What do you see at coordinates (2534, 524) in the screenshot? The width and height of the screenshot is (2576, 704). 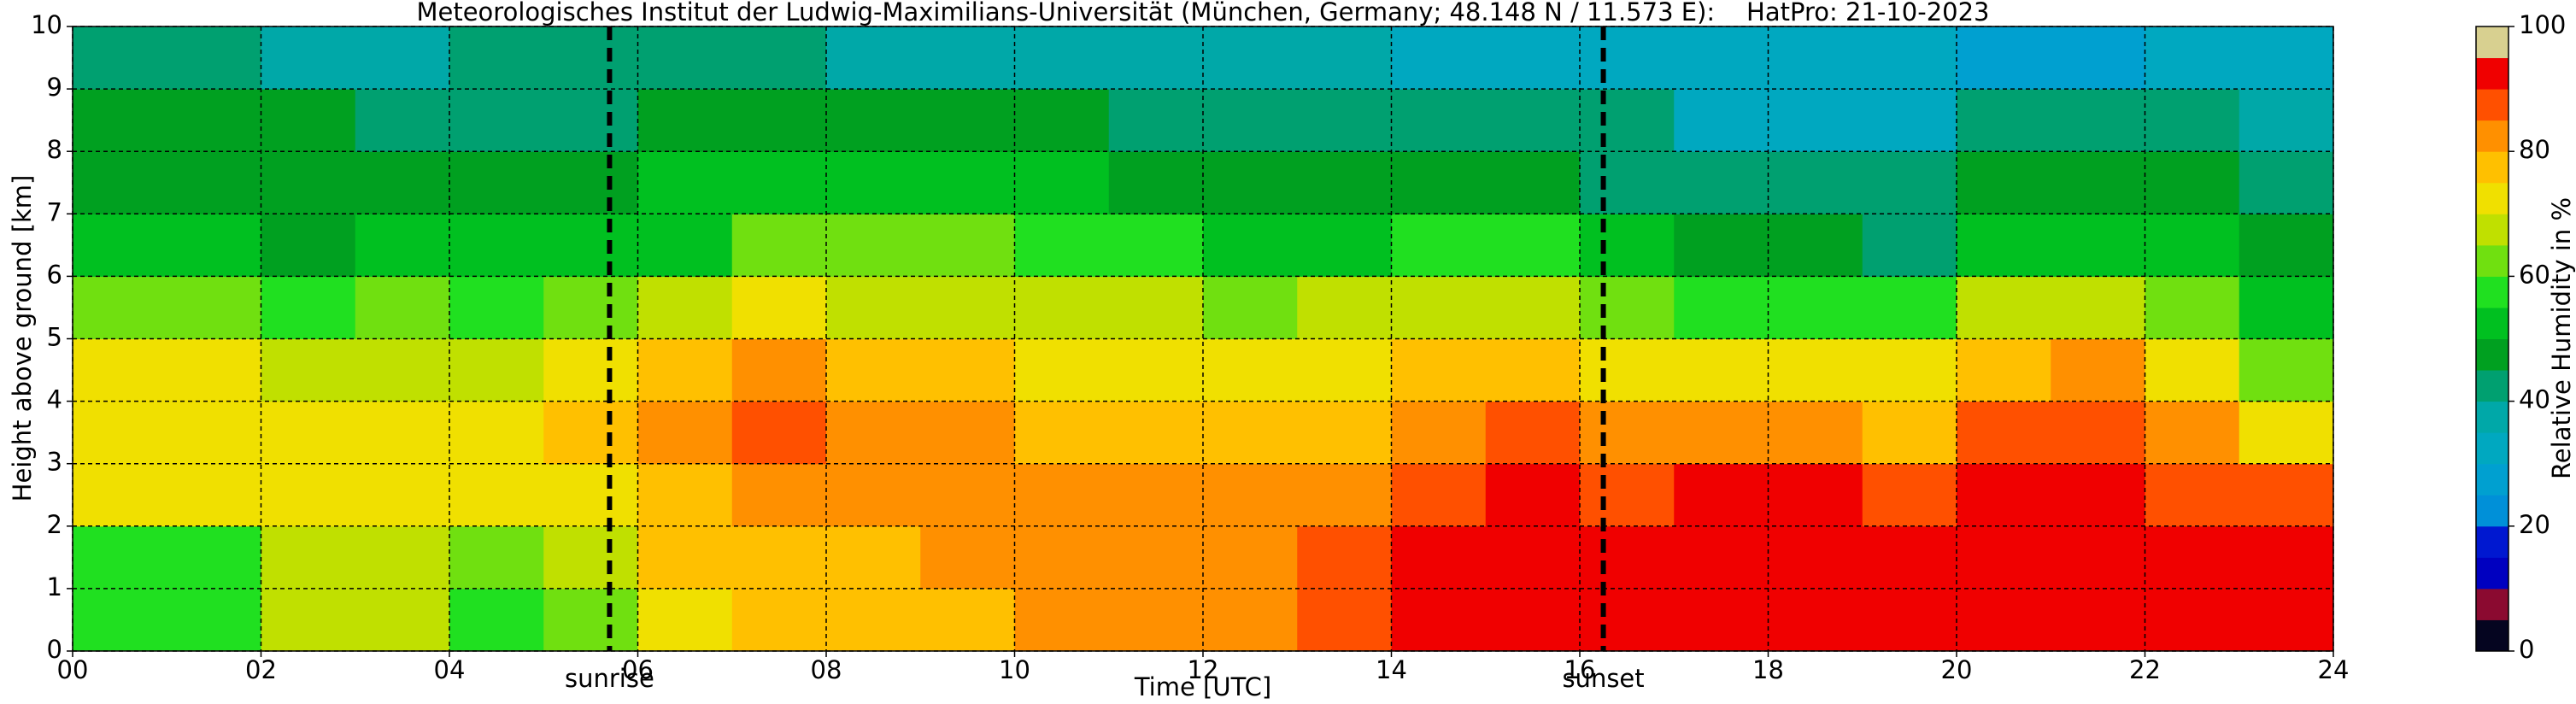 I see `colorbar-tick-label: 20` at bounding box center [2534, 524].